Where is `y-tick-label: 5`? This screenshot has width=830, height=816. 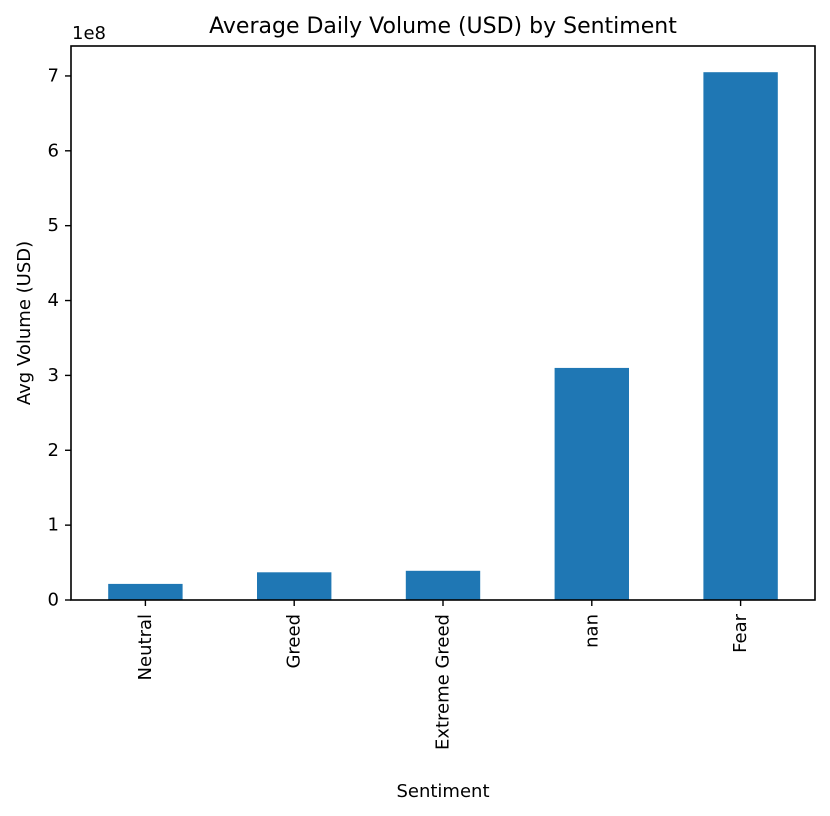 y-tick-label: 5 is located at coordinates (53, 225).